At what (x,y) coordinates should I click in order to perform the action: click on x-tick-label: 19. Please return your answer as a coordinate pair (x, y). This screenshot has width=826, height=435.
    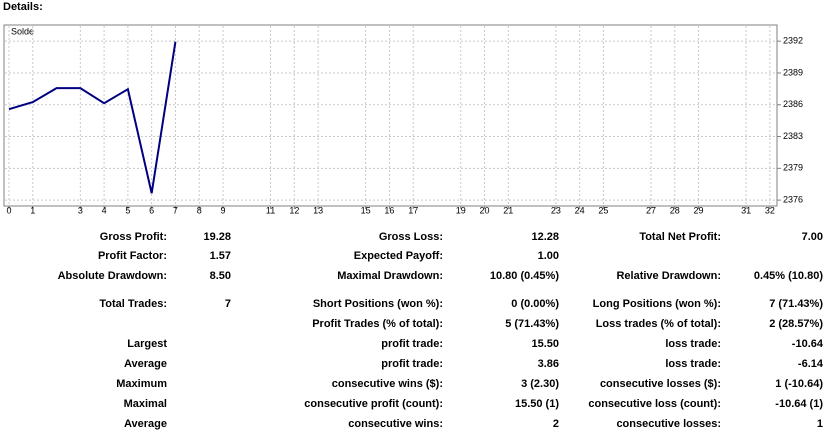
    Looking at the image, I should click on (461, 210).